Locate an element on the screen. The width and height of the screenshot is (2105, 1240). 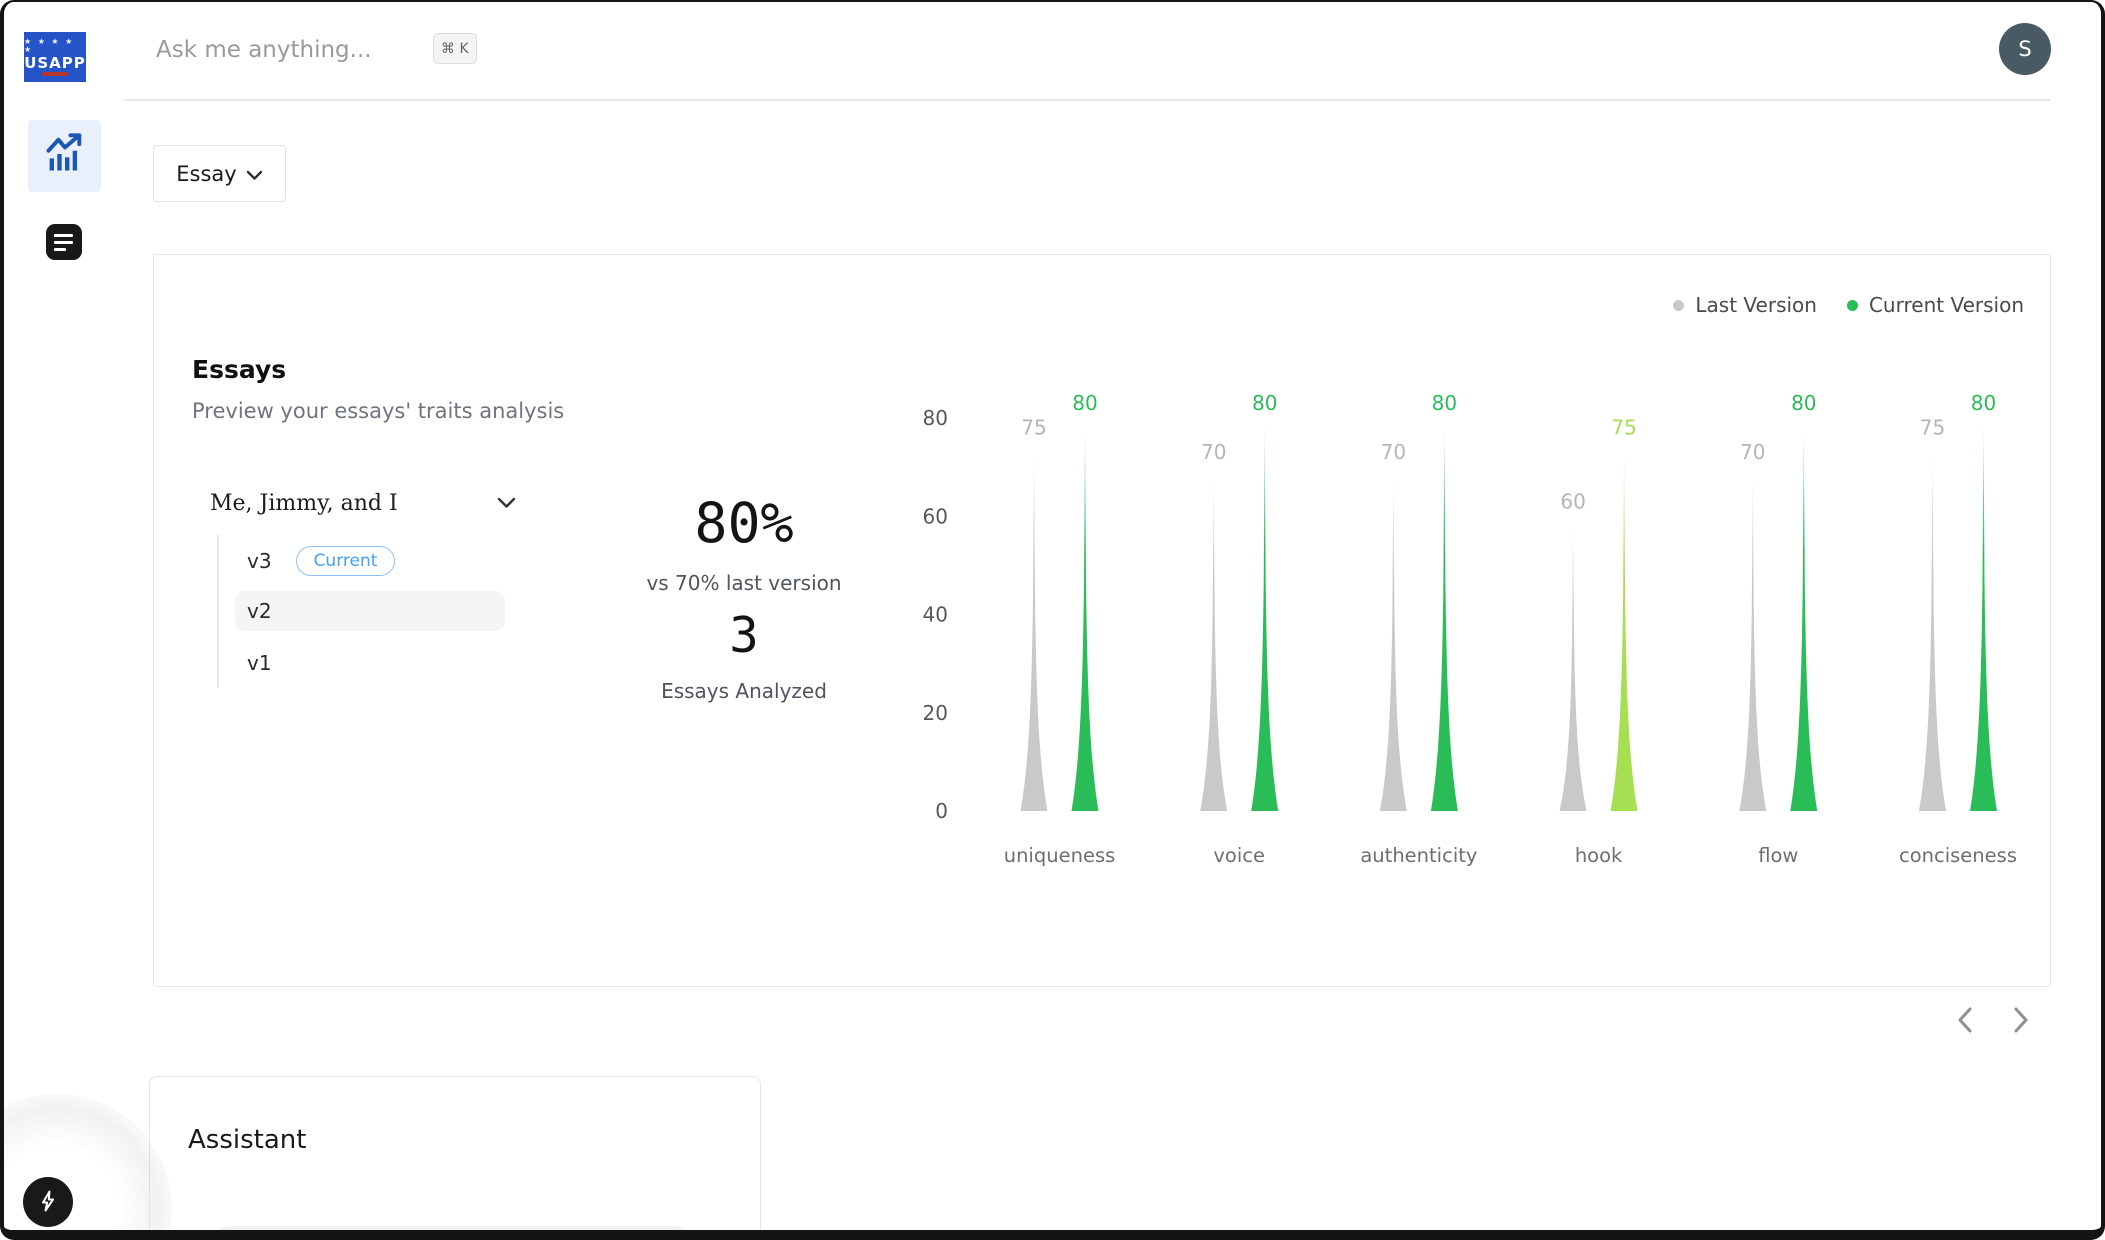
essay-dropdown: Essay is located at coordinates (219, 173).